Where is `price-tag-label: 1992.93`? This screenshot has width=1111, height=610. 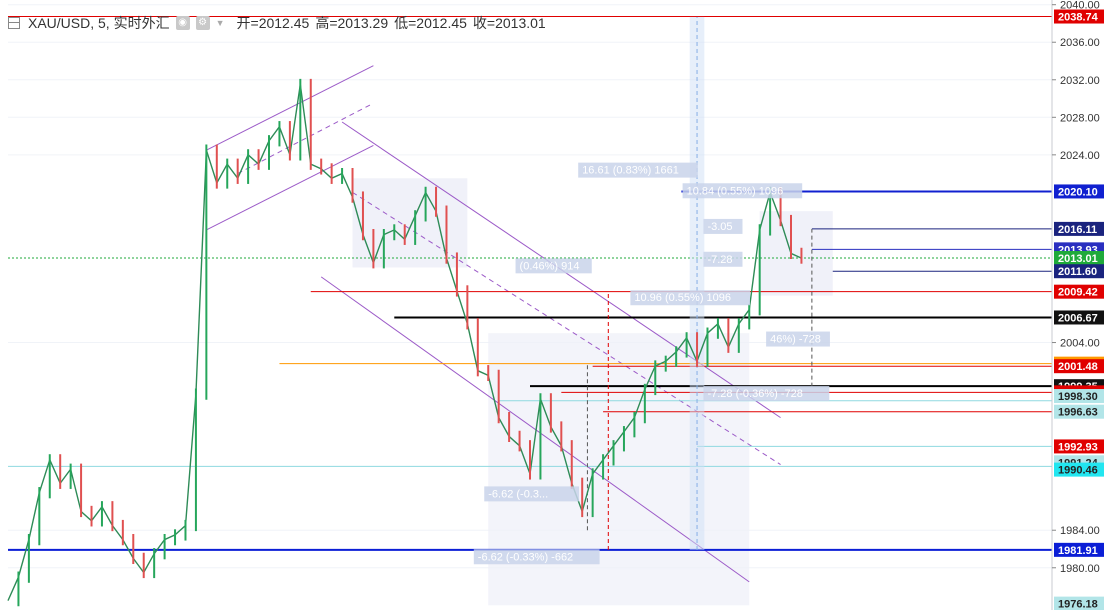 price-tag-label: 1992.93 is located at coordinates (1078, 447).